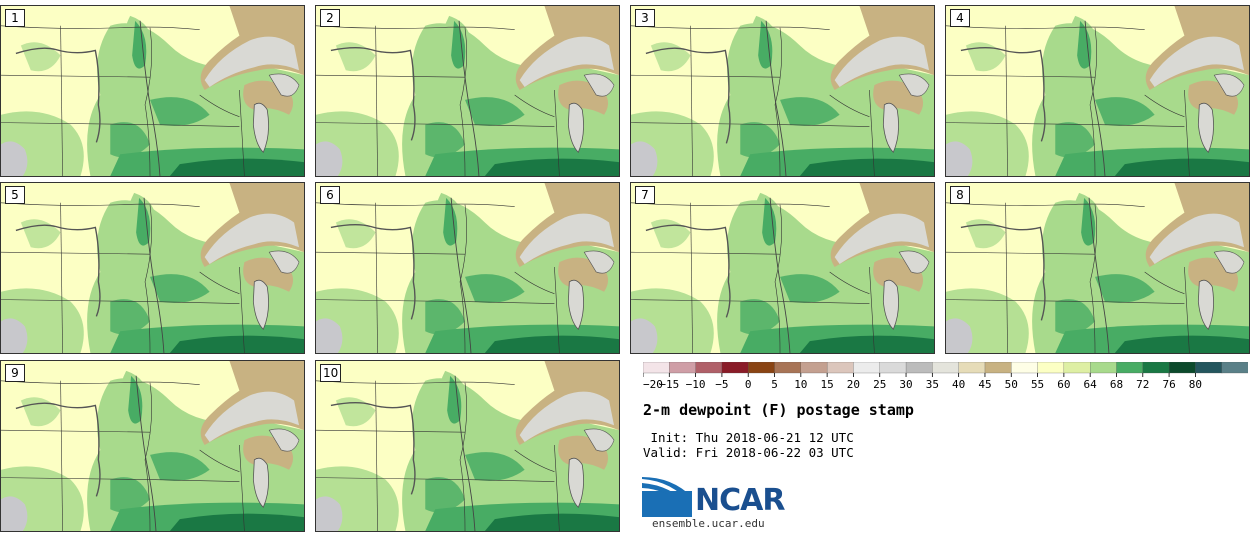  I want to click on colorbar-tick-label: 60, so click(1063, 384).